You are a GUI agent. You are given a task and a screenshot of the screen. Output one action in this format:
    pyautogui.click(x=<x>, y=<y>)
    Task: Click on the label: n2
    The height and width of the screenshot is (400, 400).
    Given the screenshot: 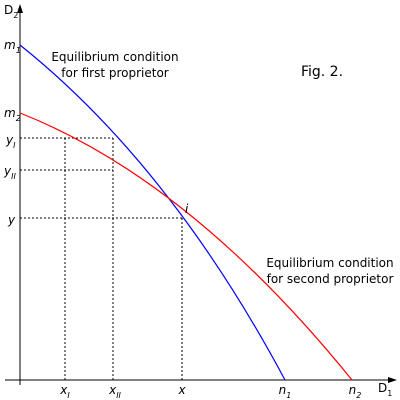 What is the action you would take?
    pyautogui.click(x=355, y=391)
    